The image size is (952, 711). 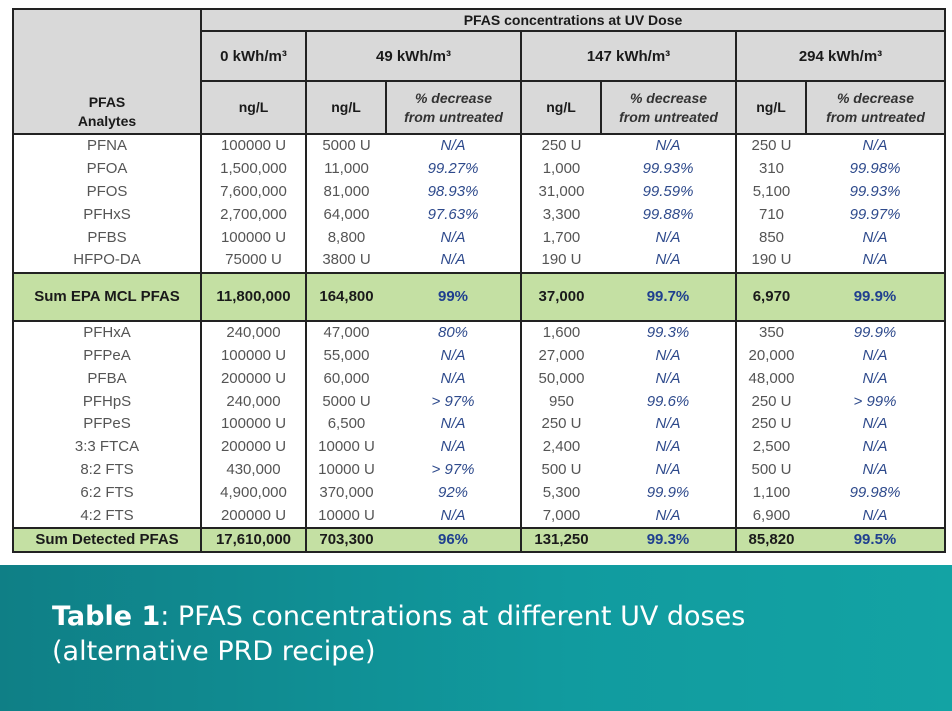 I want to click on concentration-cell: 6,500, so click(x=345, y=424).